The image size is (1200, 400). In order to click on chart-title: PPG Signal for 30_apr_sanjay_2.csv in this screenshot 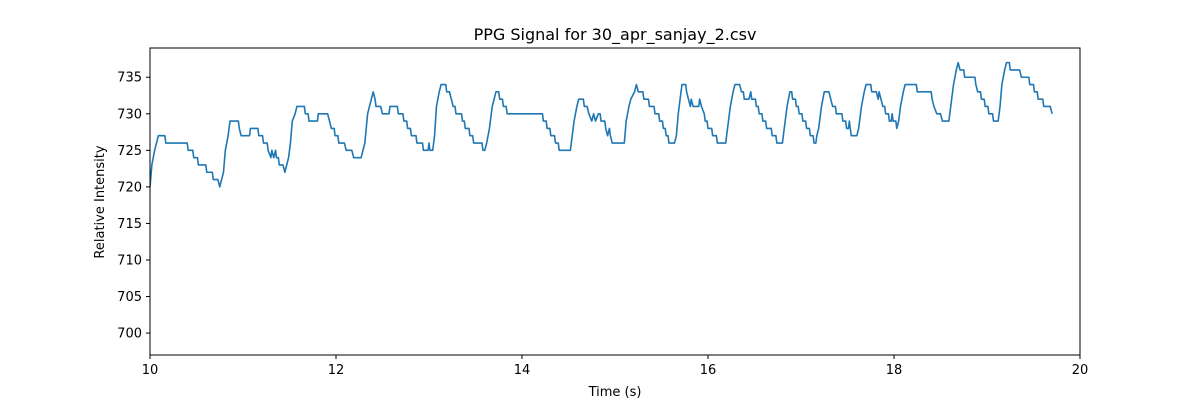, I will do `click(615, 35)`.